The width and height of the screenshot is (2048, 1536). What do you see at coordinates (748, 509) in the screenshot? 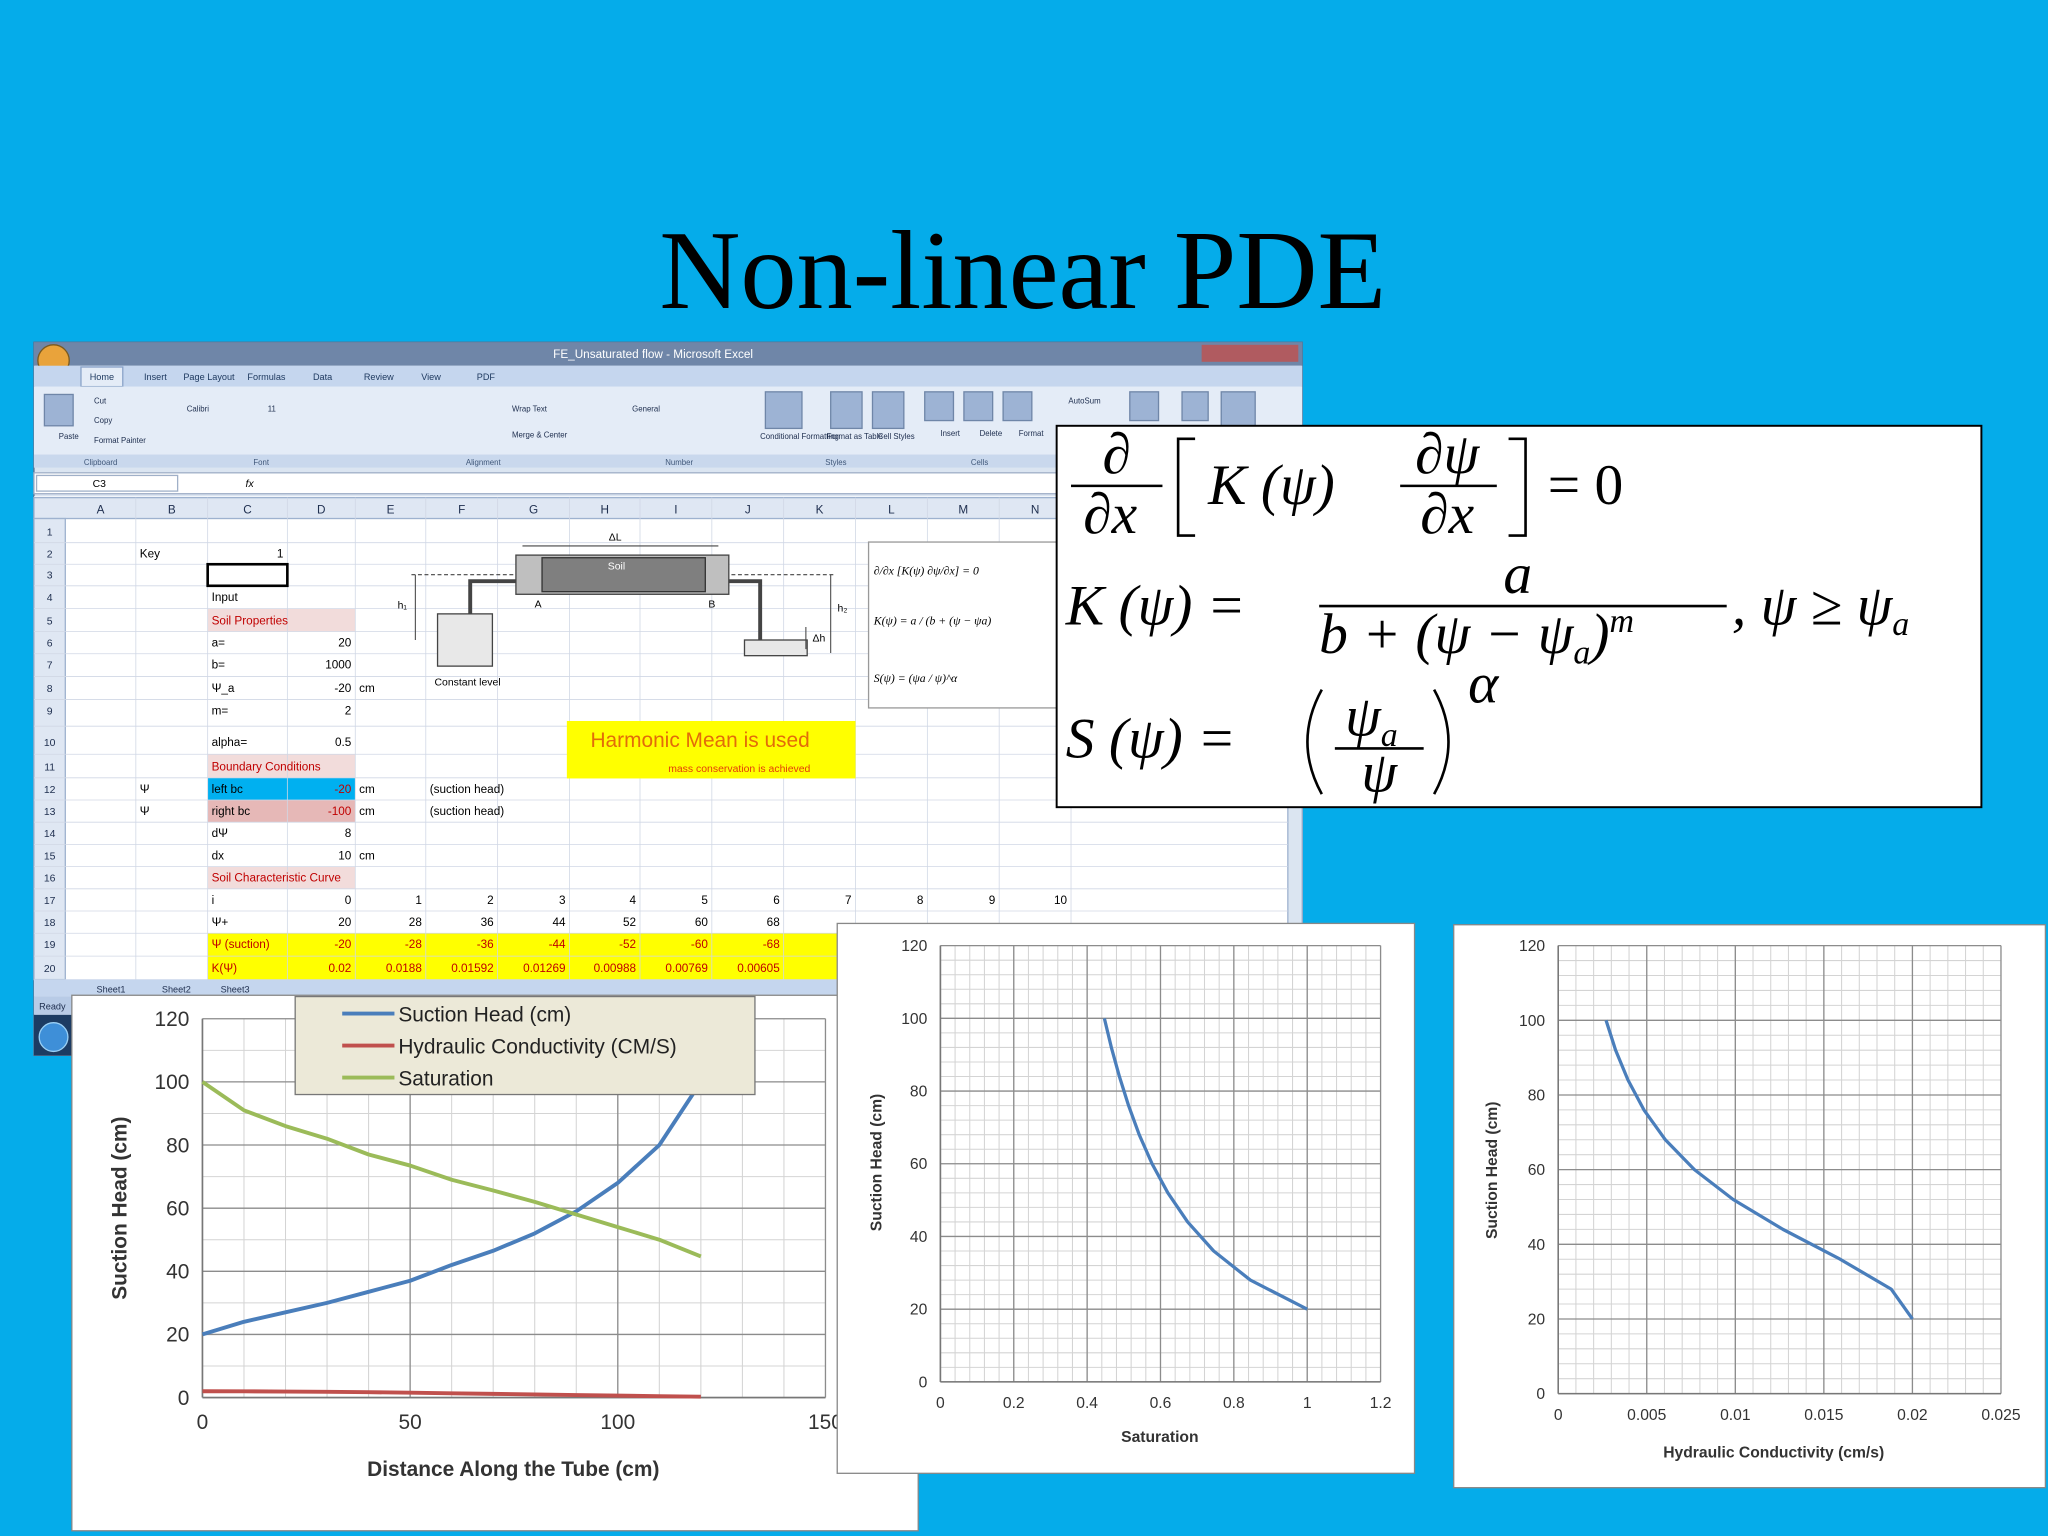
I see `column-header: J` at bounding box center [748, 509].